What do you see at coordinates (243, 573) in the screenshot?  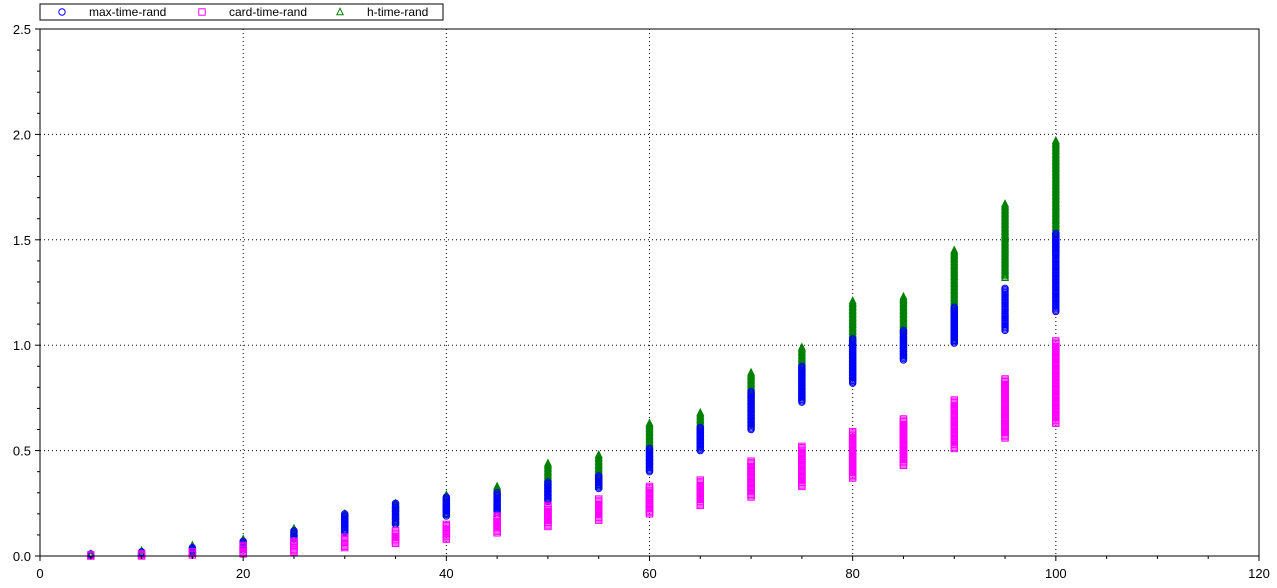 I see `x-tick-label: 20` at bounding box center [243, 573].